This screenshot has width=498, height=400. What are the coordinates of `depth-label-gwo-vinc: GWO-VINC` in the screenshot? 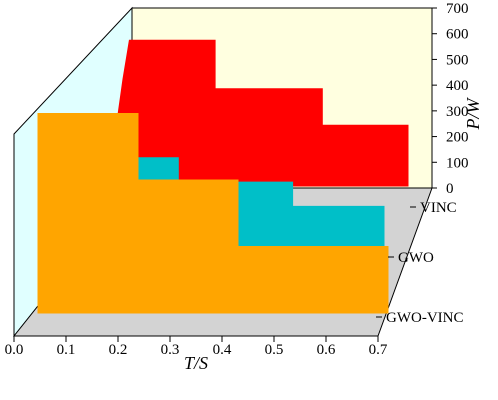 It's located at (424, 318).